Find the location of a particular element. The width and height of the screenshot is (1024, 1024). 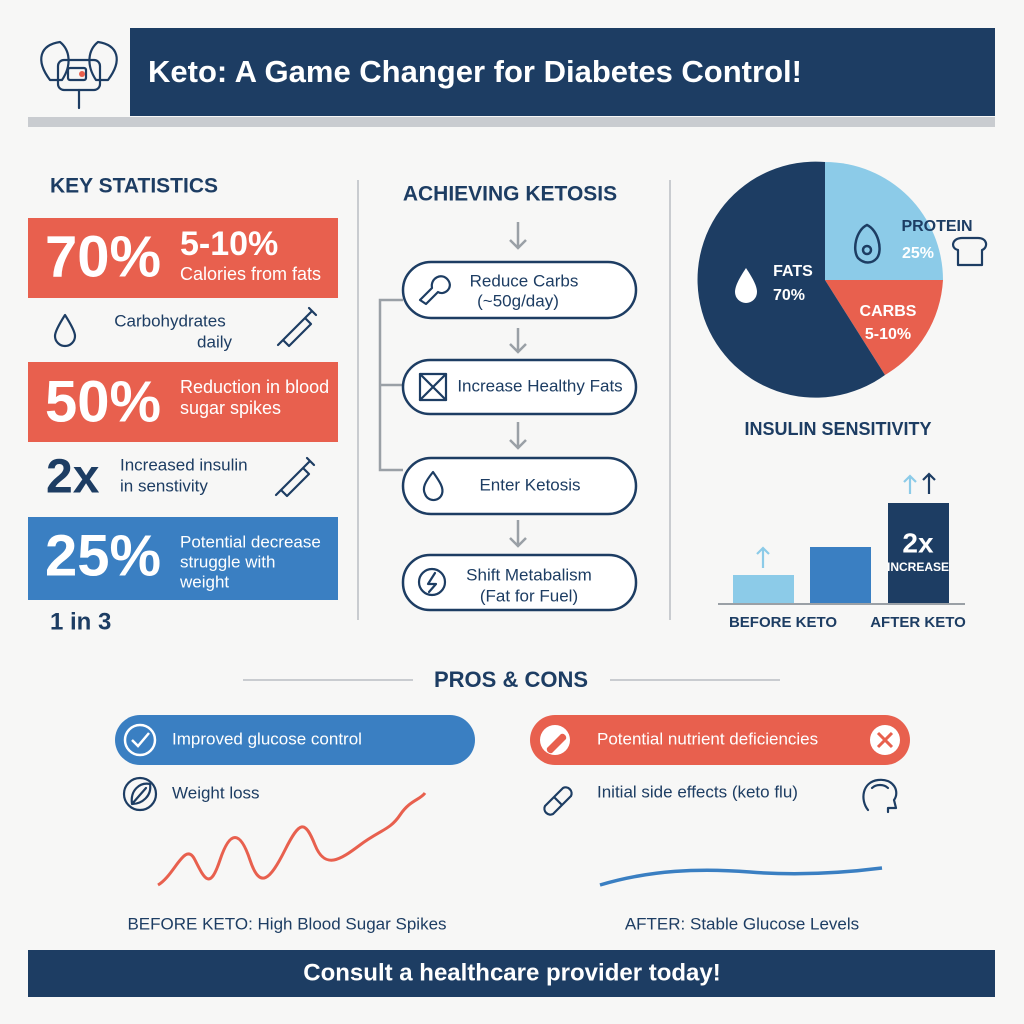

glucose-spikes is located at coordinates (292, 839).